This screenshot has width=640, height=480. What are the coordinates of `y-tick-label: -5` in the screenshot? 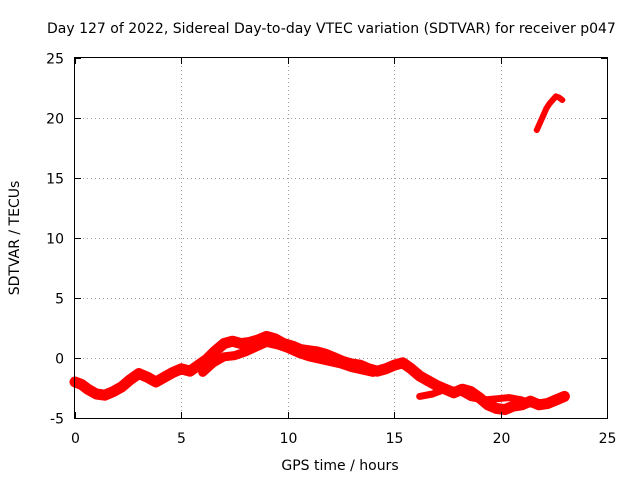 It's located at (57, 420).